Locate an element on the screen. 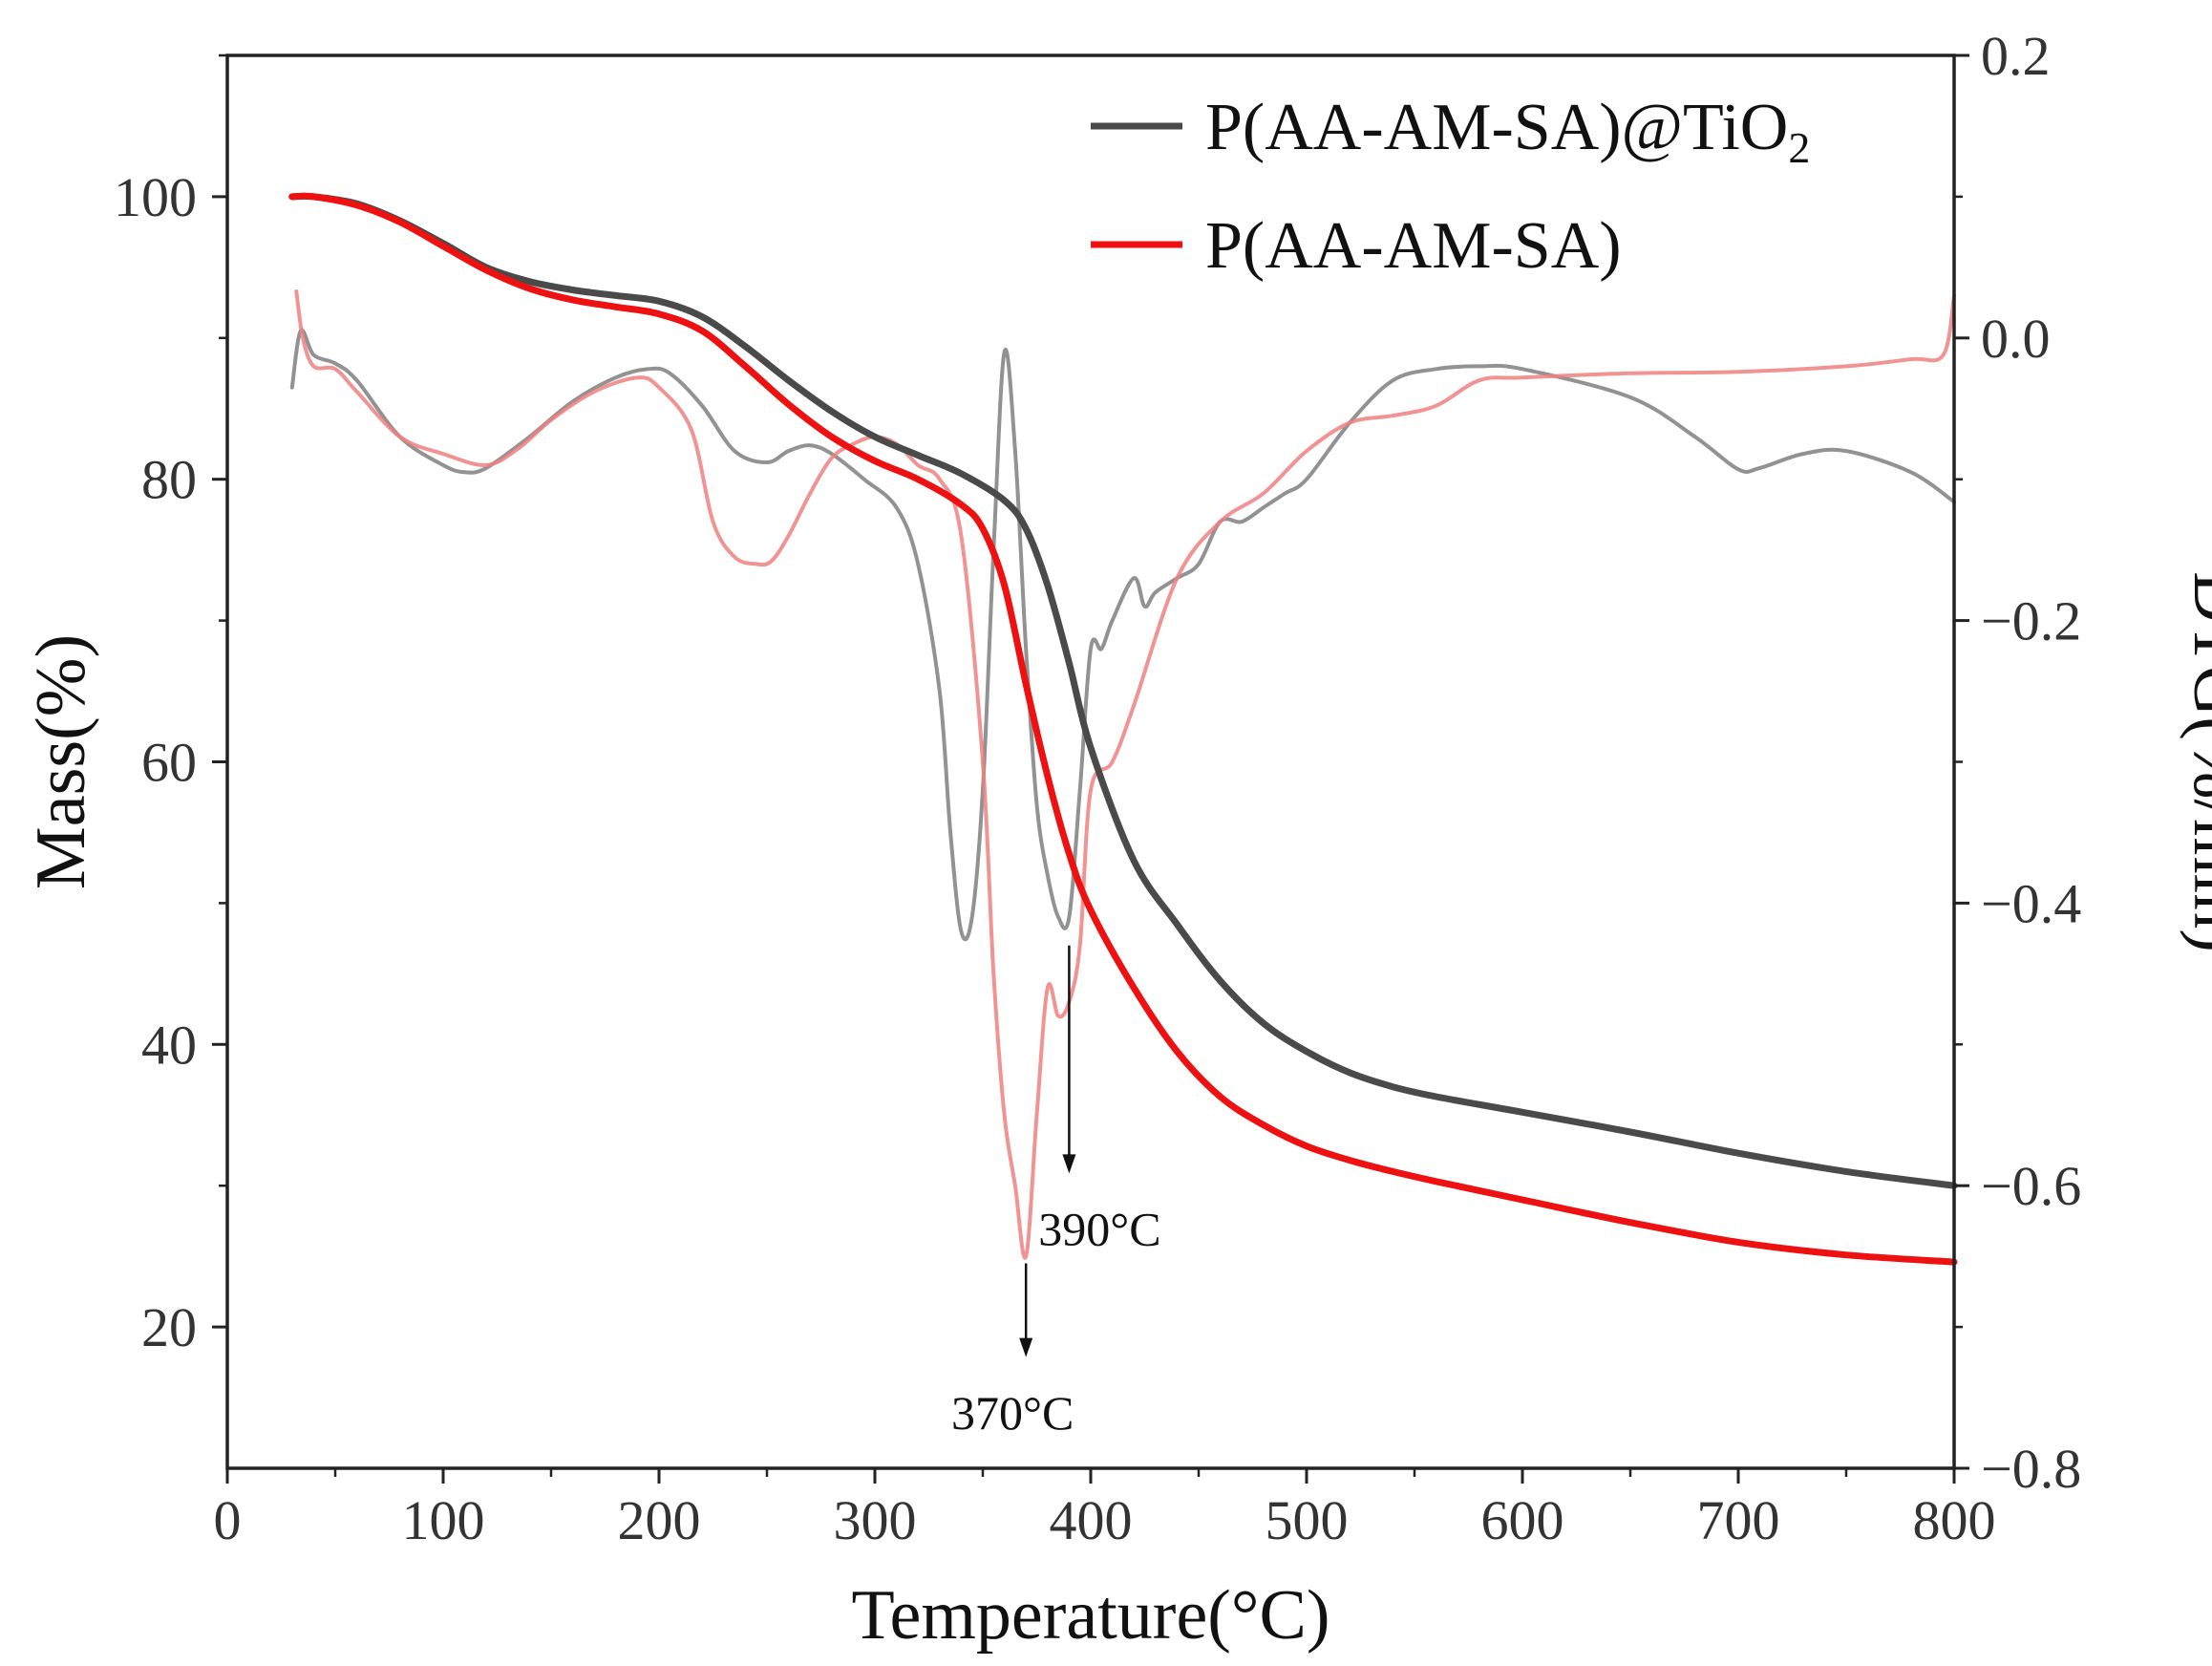 This screenshot has width=2212, height=1666. y-right-tick-label: −0.6 is located at coordinates (2031, 1186).